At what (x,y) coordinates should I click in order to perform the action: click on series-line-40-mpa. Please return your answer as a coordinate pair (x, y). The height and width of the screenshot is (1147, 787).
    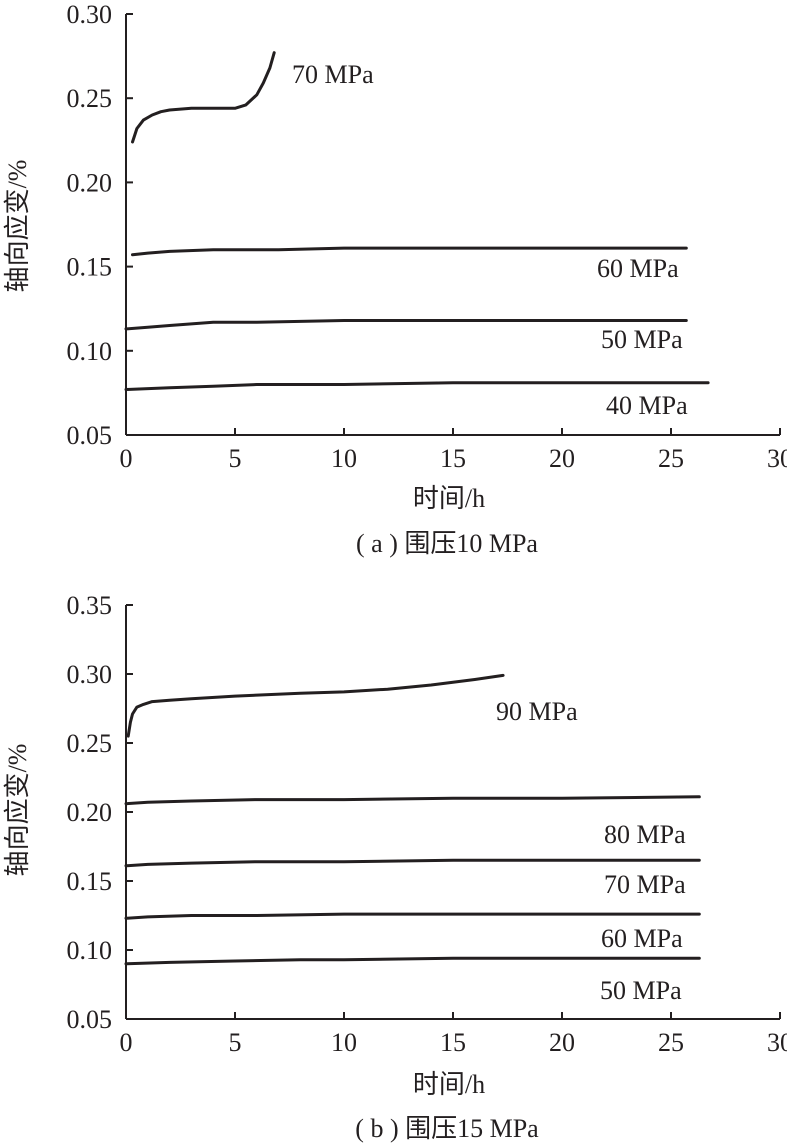
    Looking at the image, I should click on (417, 386).